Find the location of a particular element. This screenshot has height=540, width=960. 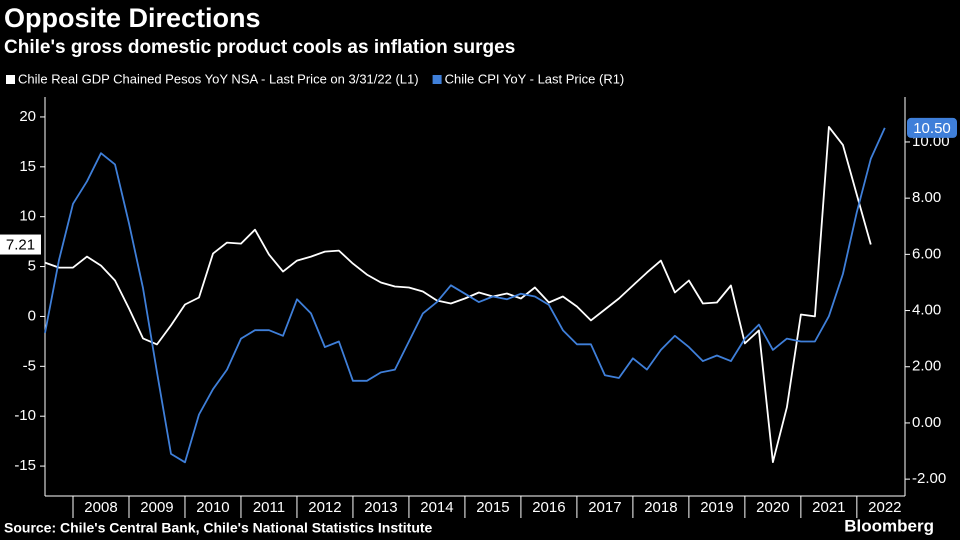

x-tick-label: 2016 is located at coordinates (548, 507).